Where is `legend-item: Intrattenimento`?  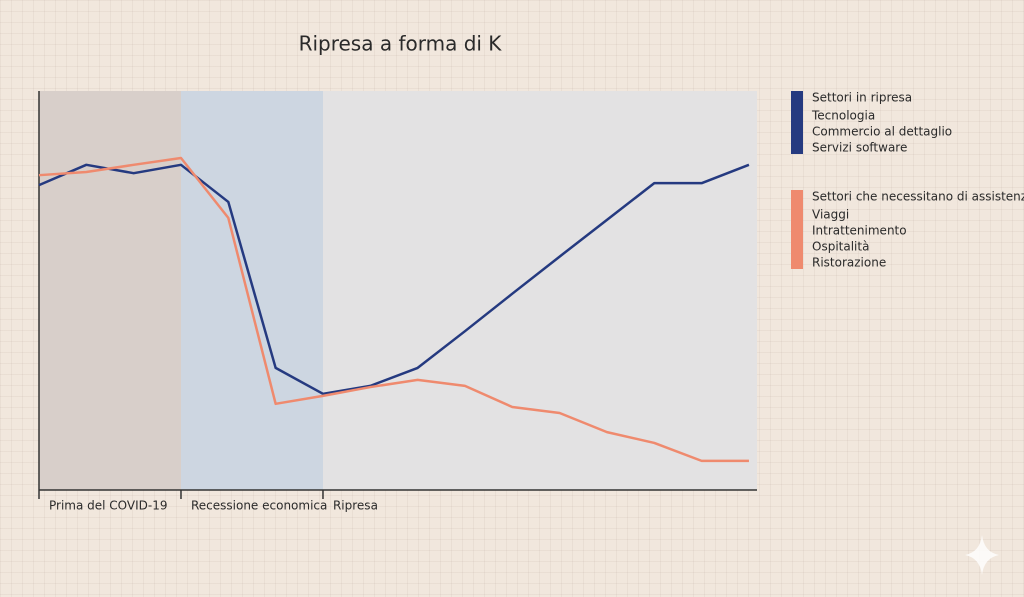
legend-item: Intrattenimento is located at coordinates (859, 231).